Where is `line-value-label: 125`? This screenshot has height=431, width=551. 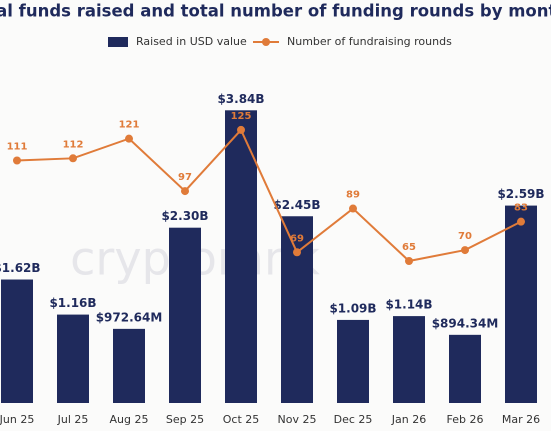 line-value-label: 125 is located at coordinates (241, 116).